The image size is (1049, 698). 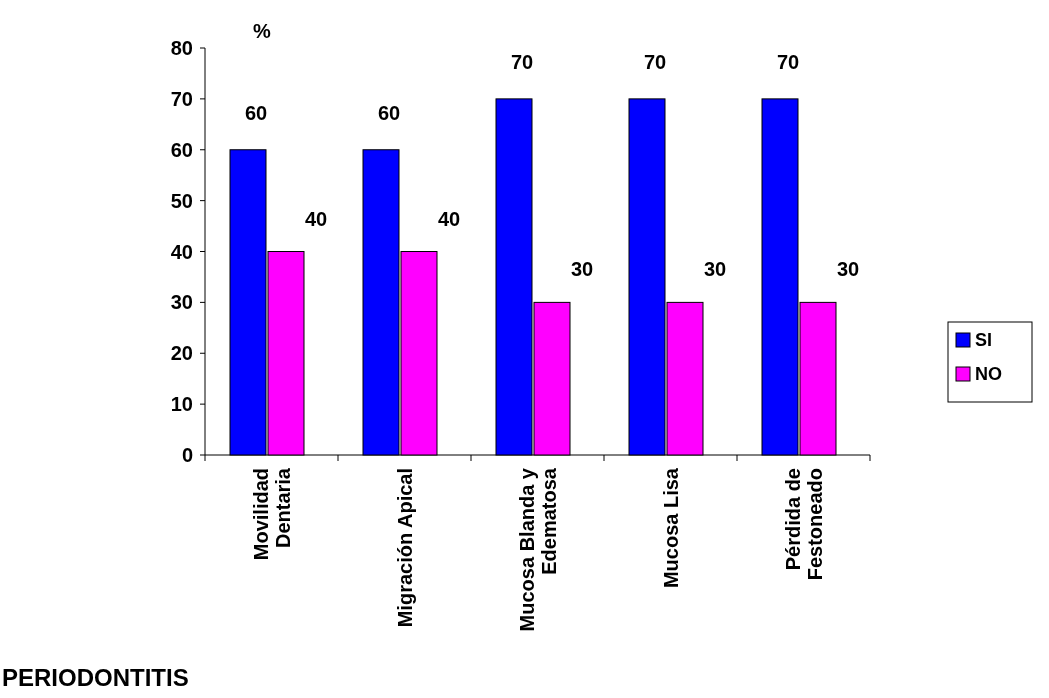 I want to click on text: PERIODONTITIS, so click(x=95, y=677).